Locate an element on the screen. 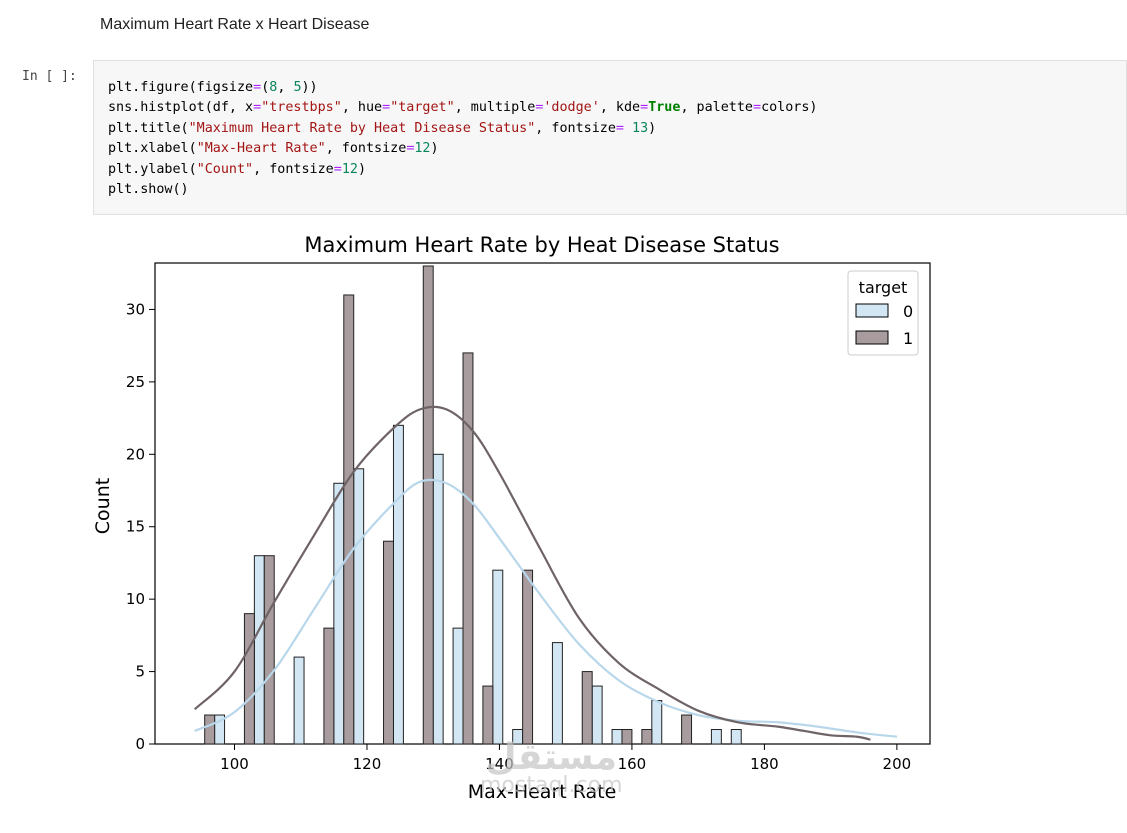 This screenshot has width=1127, height=833. y-tick-label: 15 is located at coordinates (135, 527).